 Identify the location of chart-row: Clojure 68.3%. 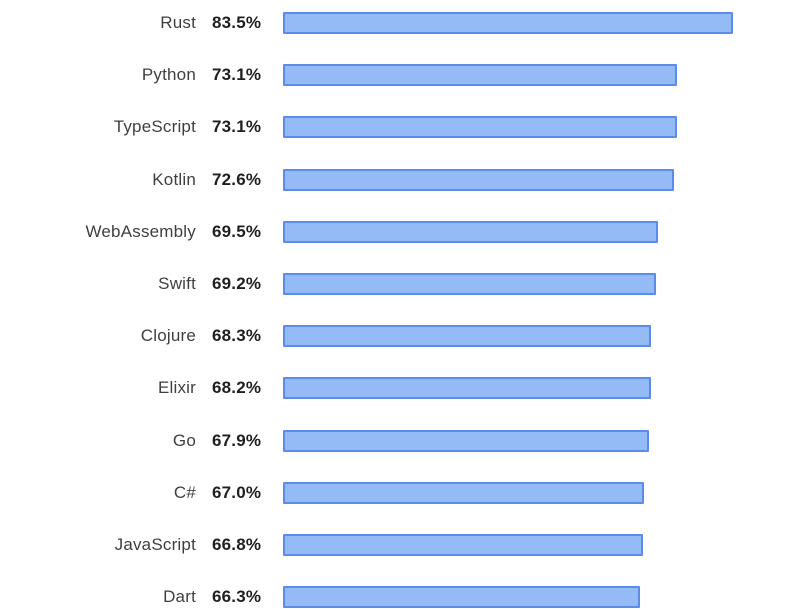
(396, 342).